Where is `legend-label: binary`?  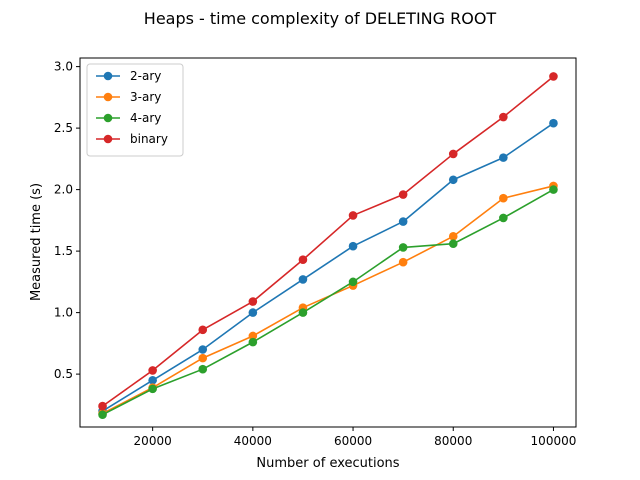 legend-label: binary is located at coordinates (149, 139).